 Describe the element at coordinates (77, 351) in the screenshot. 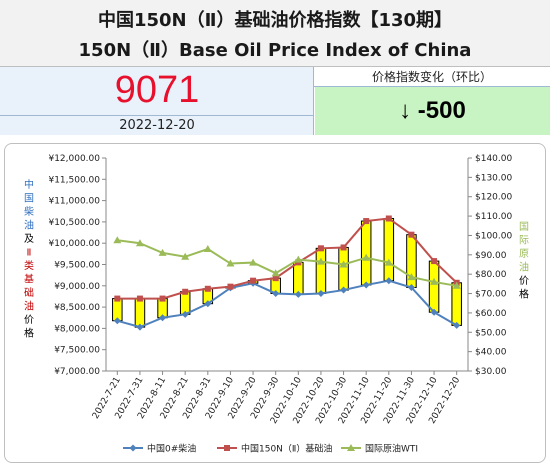

I see `left-tick-label: ¥7,500.00` at that location.